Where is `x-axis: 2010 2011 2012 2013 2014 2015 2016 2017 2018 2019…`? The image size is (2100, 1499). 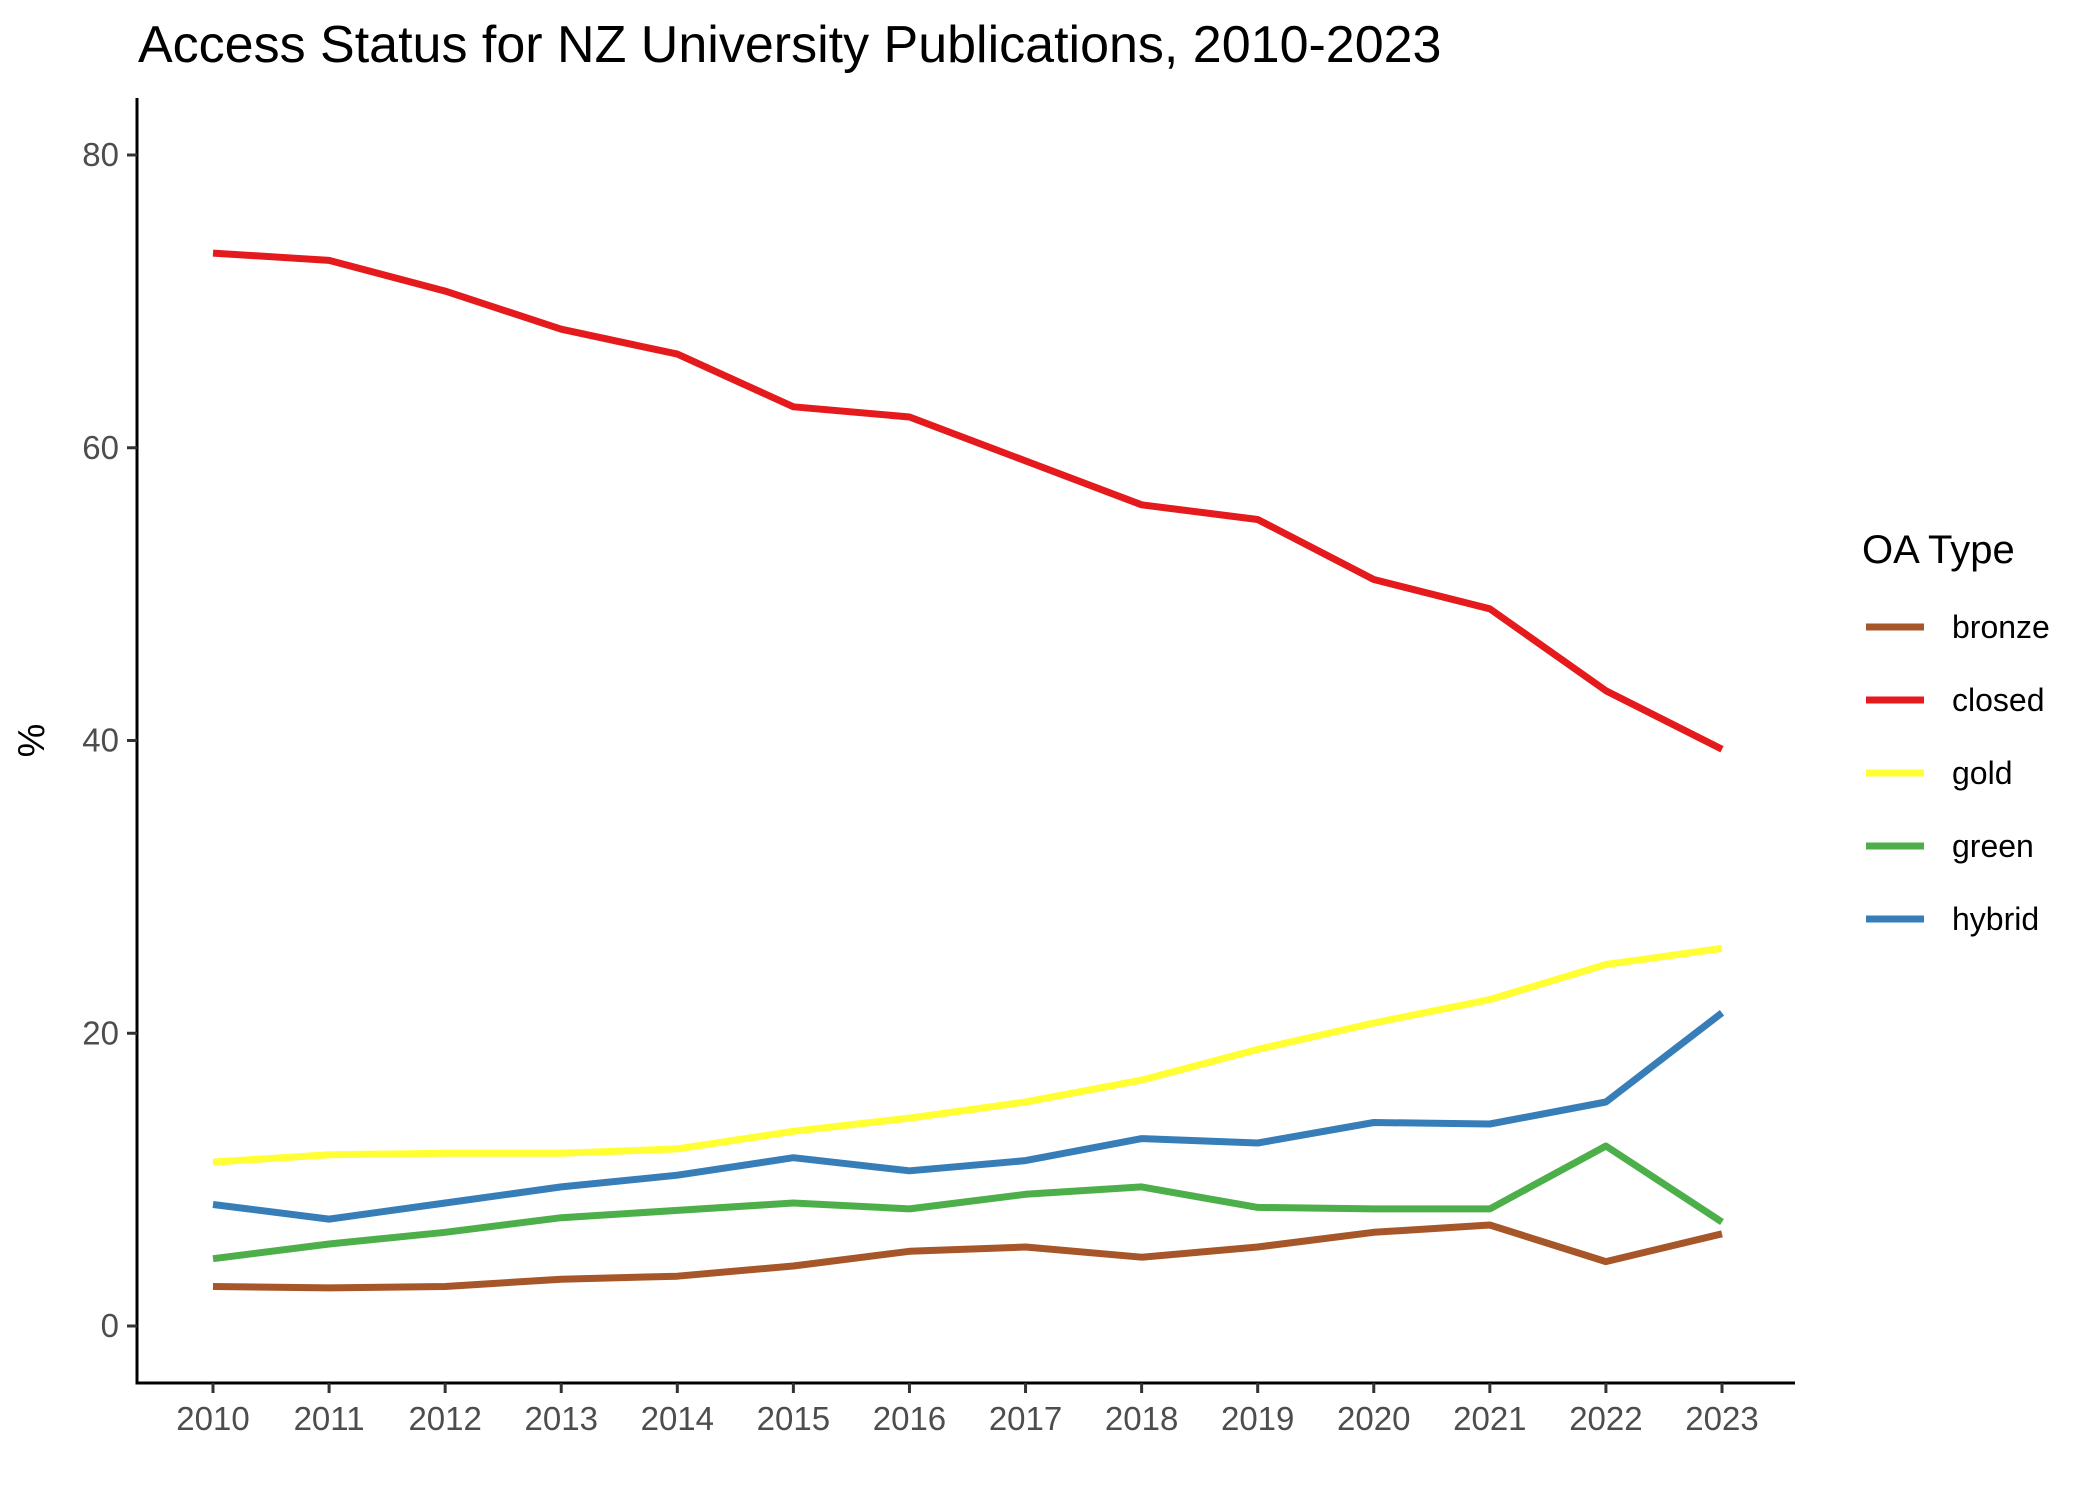
x-axis: 2010 2011 2012 2013 2014 2015 2016 2017 2018 2019… is located at coordinates (965, 1409).